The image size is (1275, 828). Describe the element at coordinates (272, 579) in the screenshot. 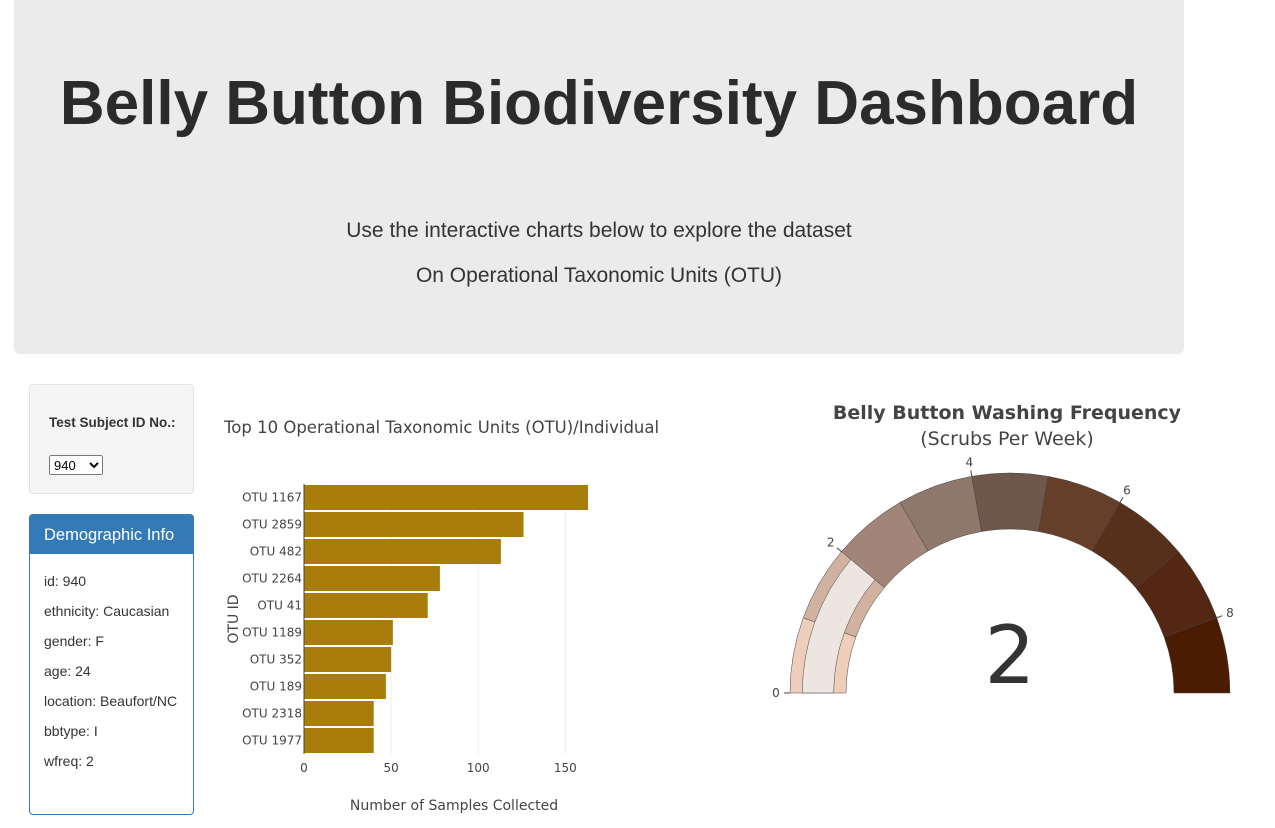

I see `bar-category-label: OTU 2264` at that location.